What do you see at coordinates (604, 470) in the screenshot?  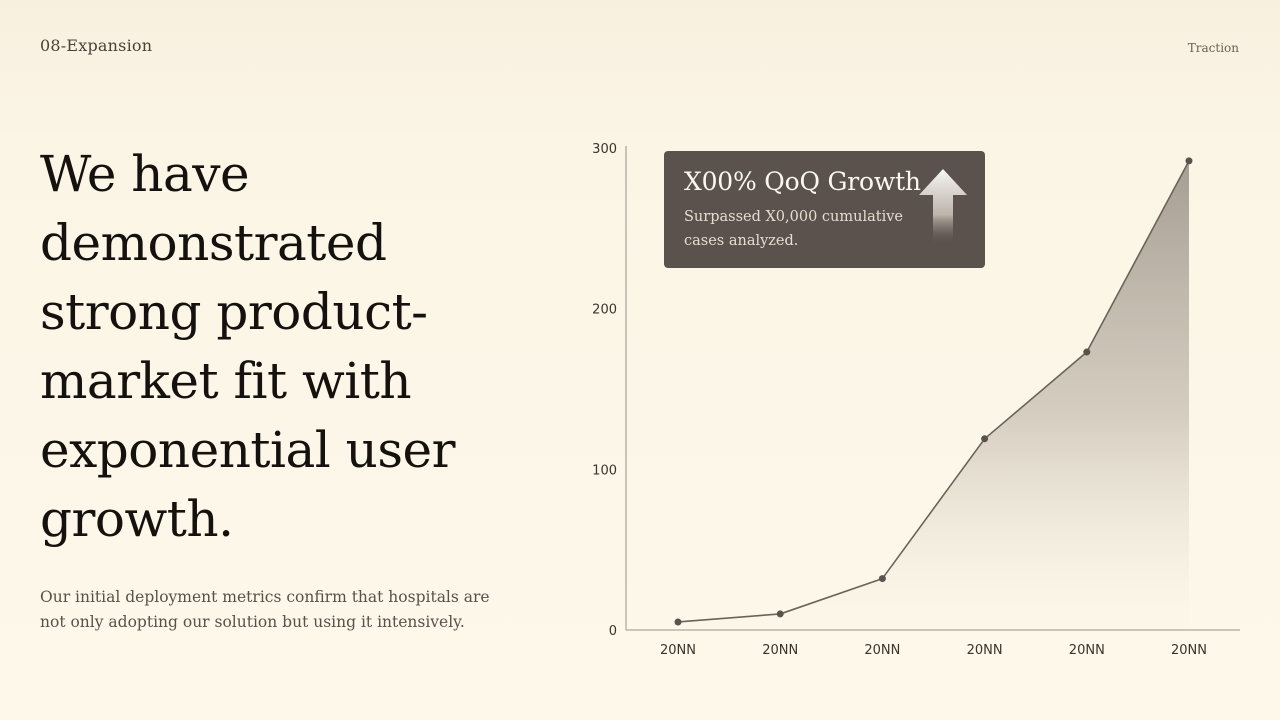 I see `y-tick-label: 100` at bounding box center [604, 470].